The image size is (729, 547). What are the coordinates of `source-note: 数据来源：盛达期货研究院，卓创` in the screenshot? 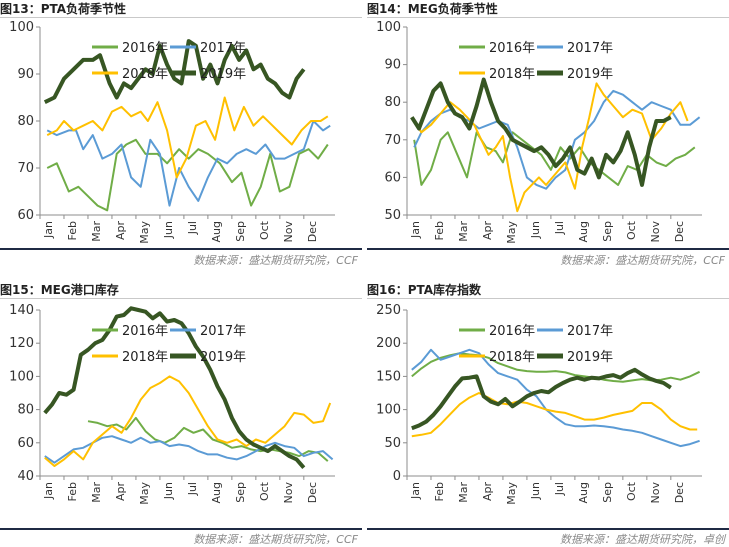 It's located at (642, 539).